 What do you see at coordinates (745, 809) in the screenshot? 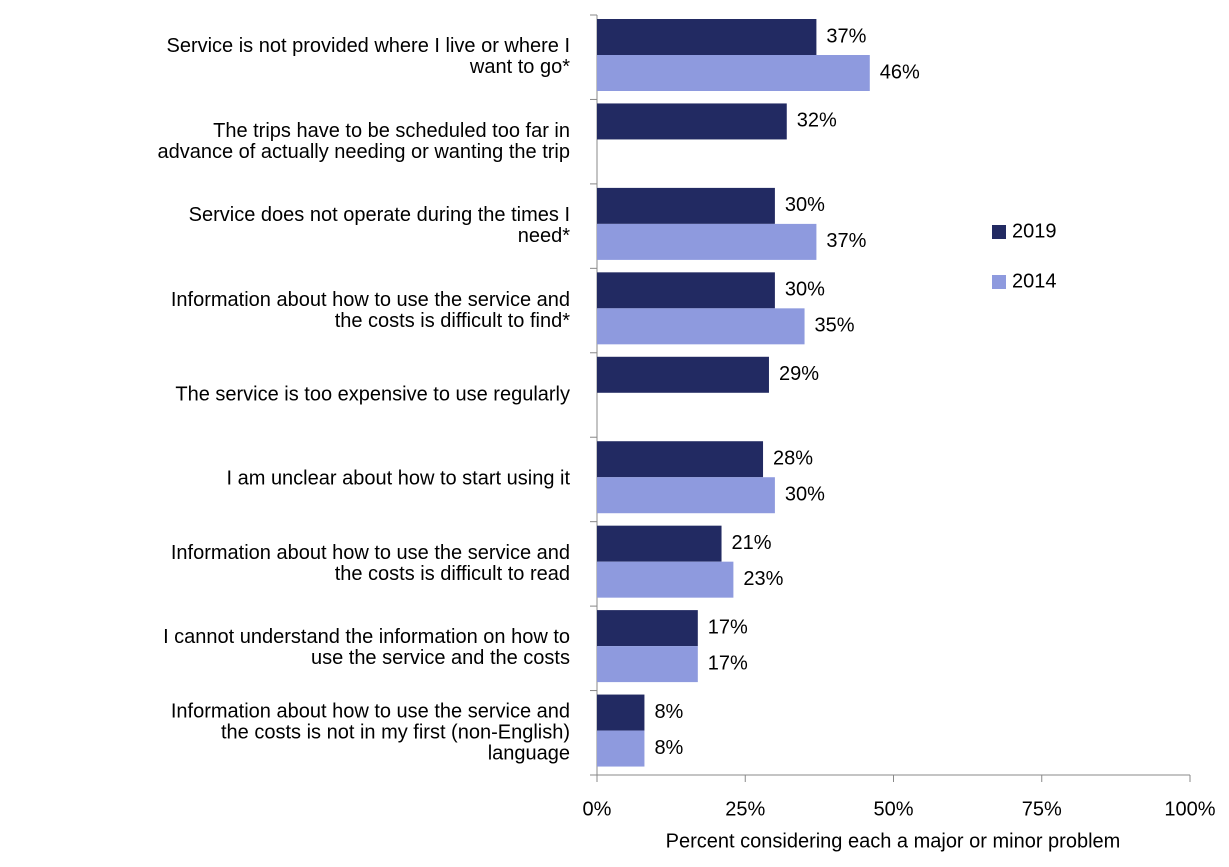
I see `x-tick-label: 25%` at bounding box center [745, 809].